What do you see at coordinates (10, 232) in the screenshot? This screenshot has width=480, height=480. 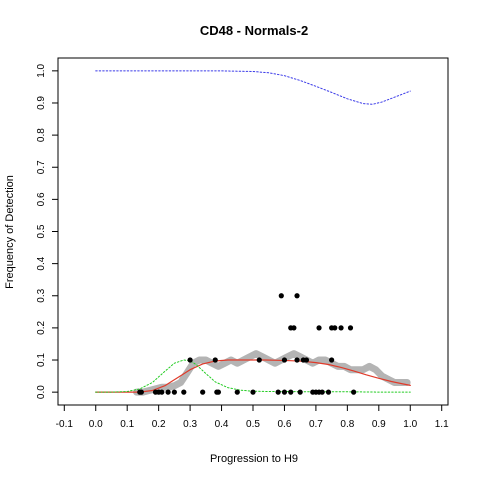 I see `y-axis-label: Frequency of Detection` at bounding box center [10, 232].